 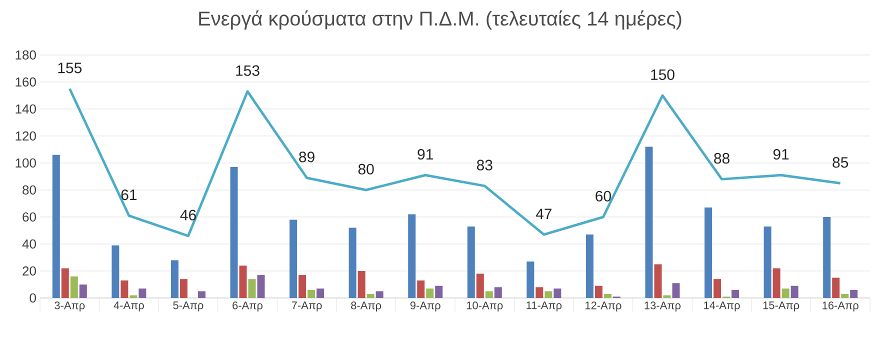 What do you see at coordinates (129, 307) in the screenshot?
I see `x-tick-label: 4-Απρ` at bounding box center [129, 307].